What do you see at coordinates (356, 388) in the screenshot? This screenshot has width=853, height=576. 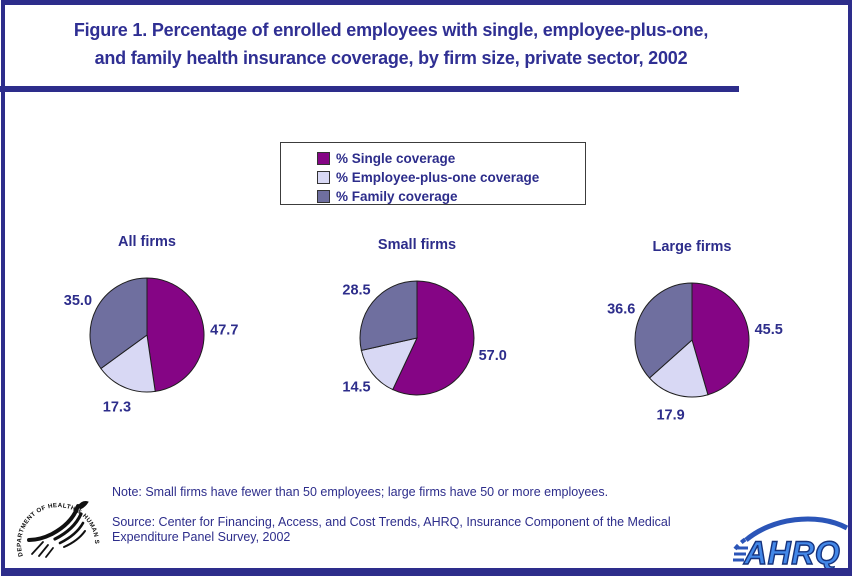 I see `pie-data-label: 14.5` at bounding box center [356, 388].